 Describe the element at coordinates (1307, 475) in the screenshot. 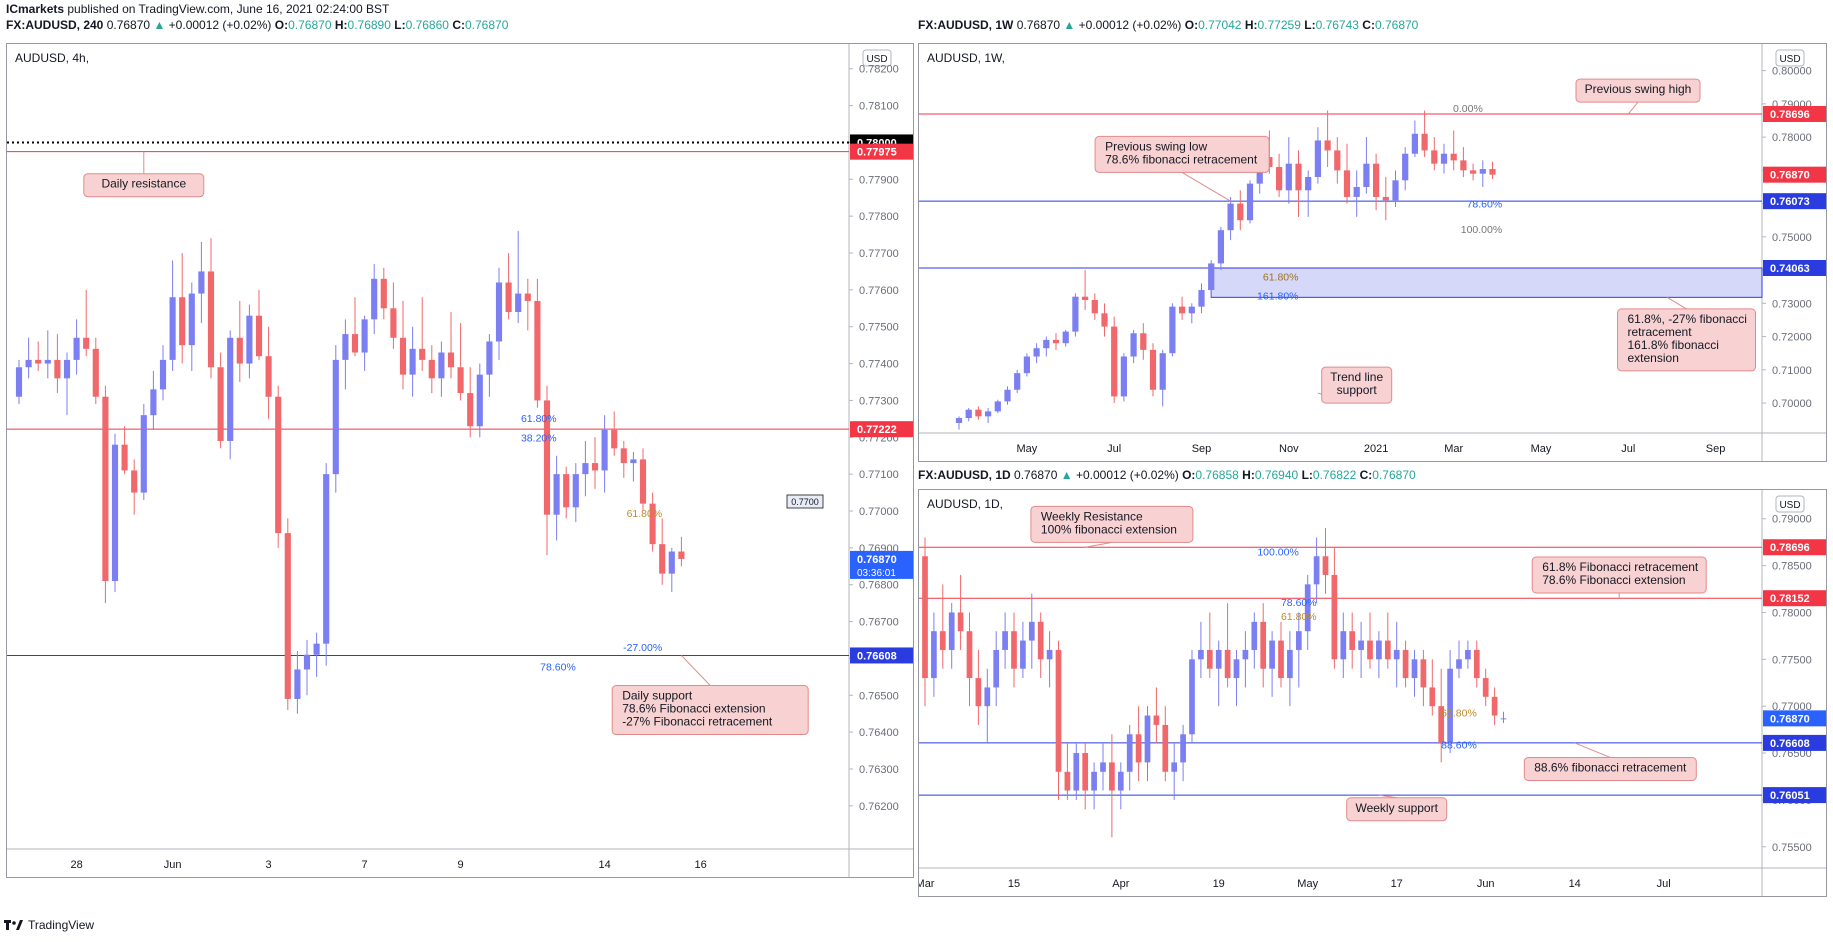

I see `low-label: L:` at that location.